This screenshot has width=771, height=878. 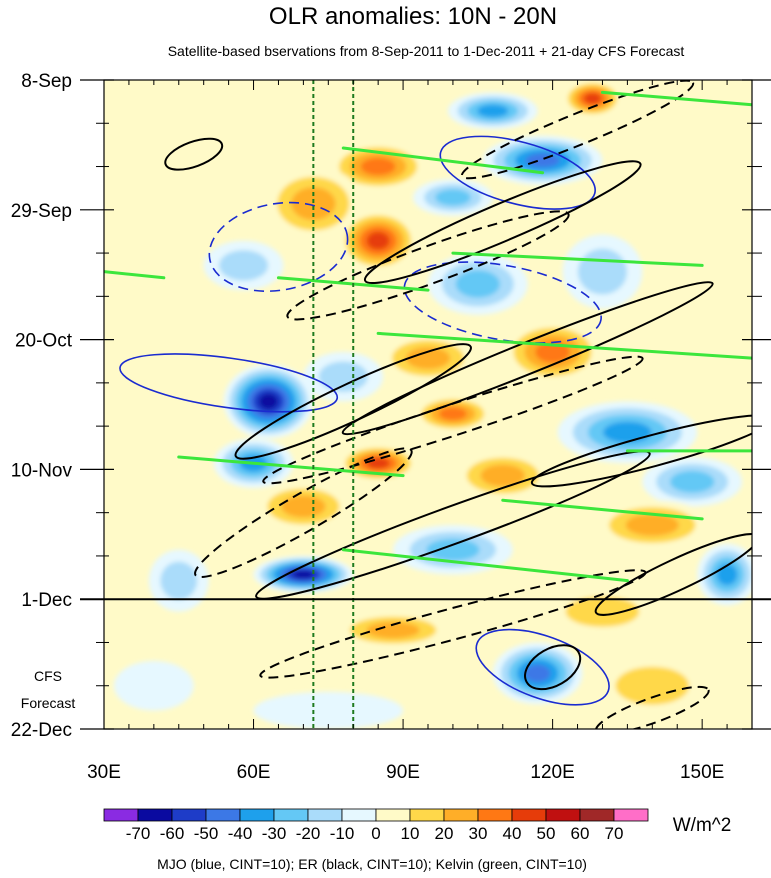 What do you see at coordinates (42, 470) in the screenshot?
I see `y-tick-label-10-Nov: 10-Nov` at bounding box center [42, 470].